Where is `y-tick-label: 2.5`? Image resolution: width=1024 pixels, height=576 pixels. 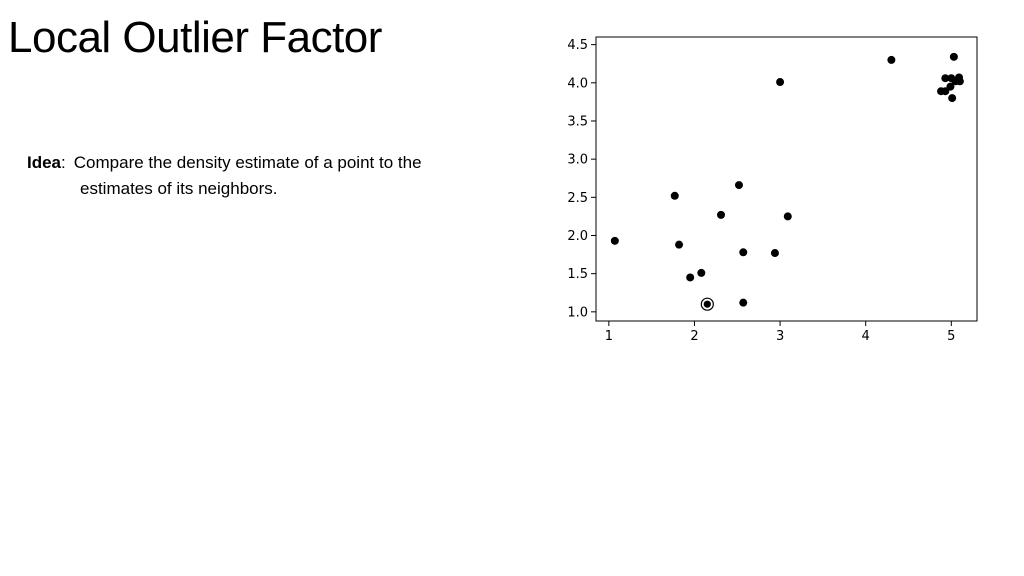
y-tick-label: 2.5 is located at coordinates (577, 198).